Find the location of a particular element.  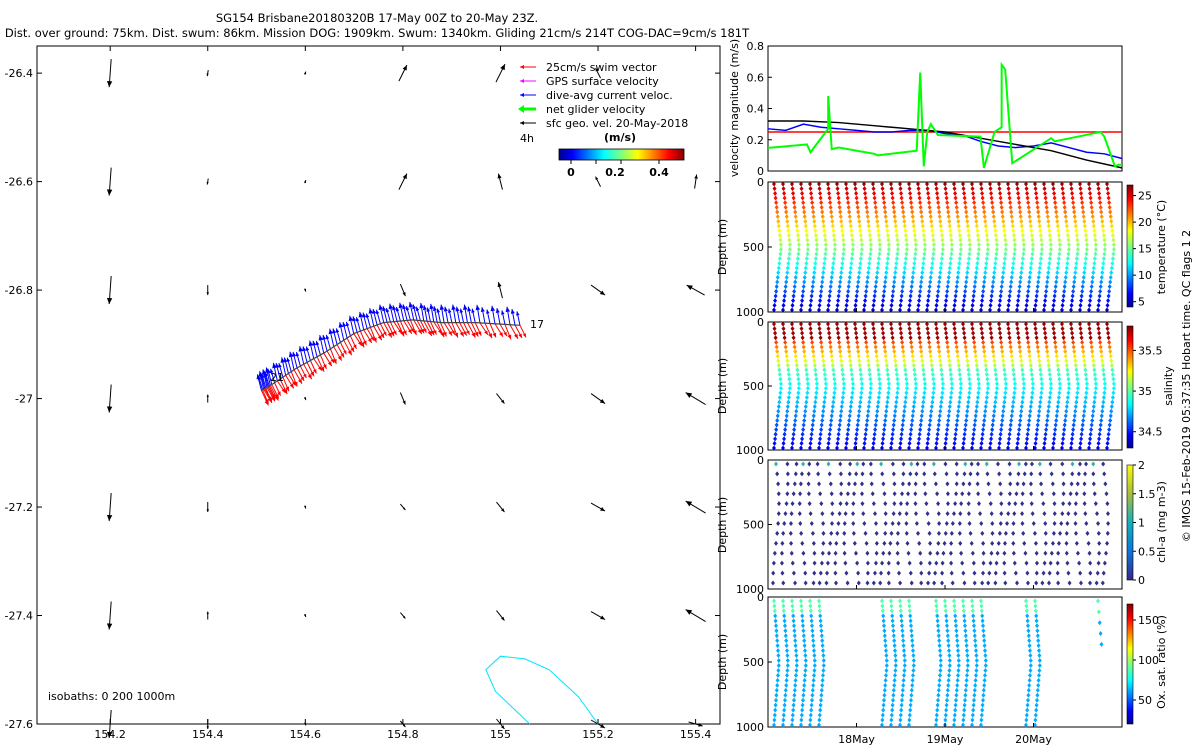

dac-vector-head is located at coordinates (361, 314).